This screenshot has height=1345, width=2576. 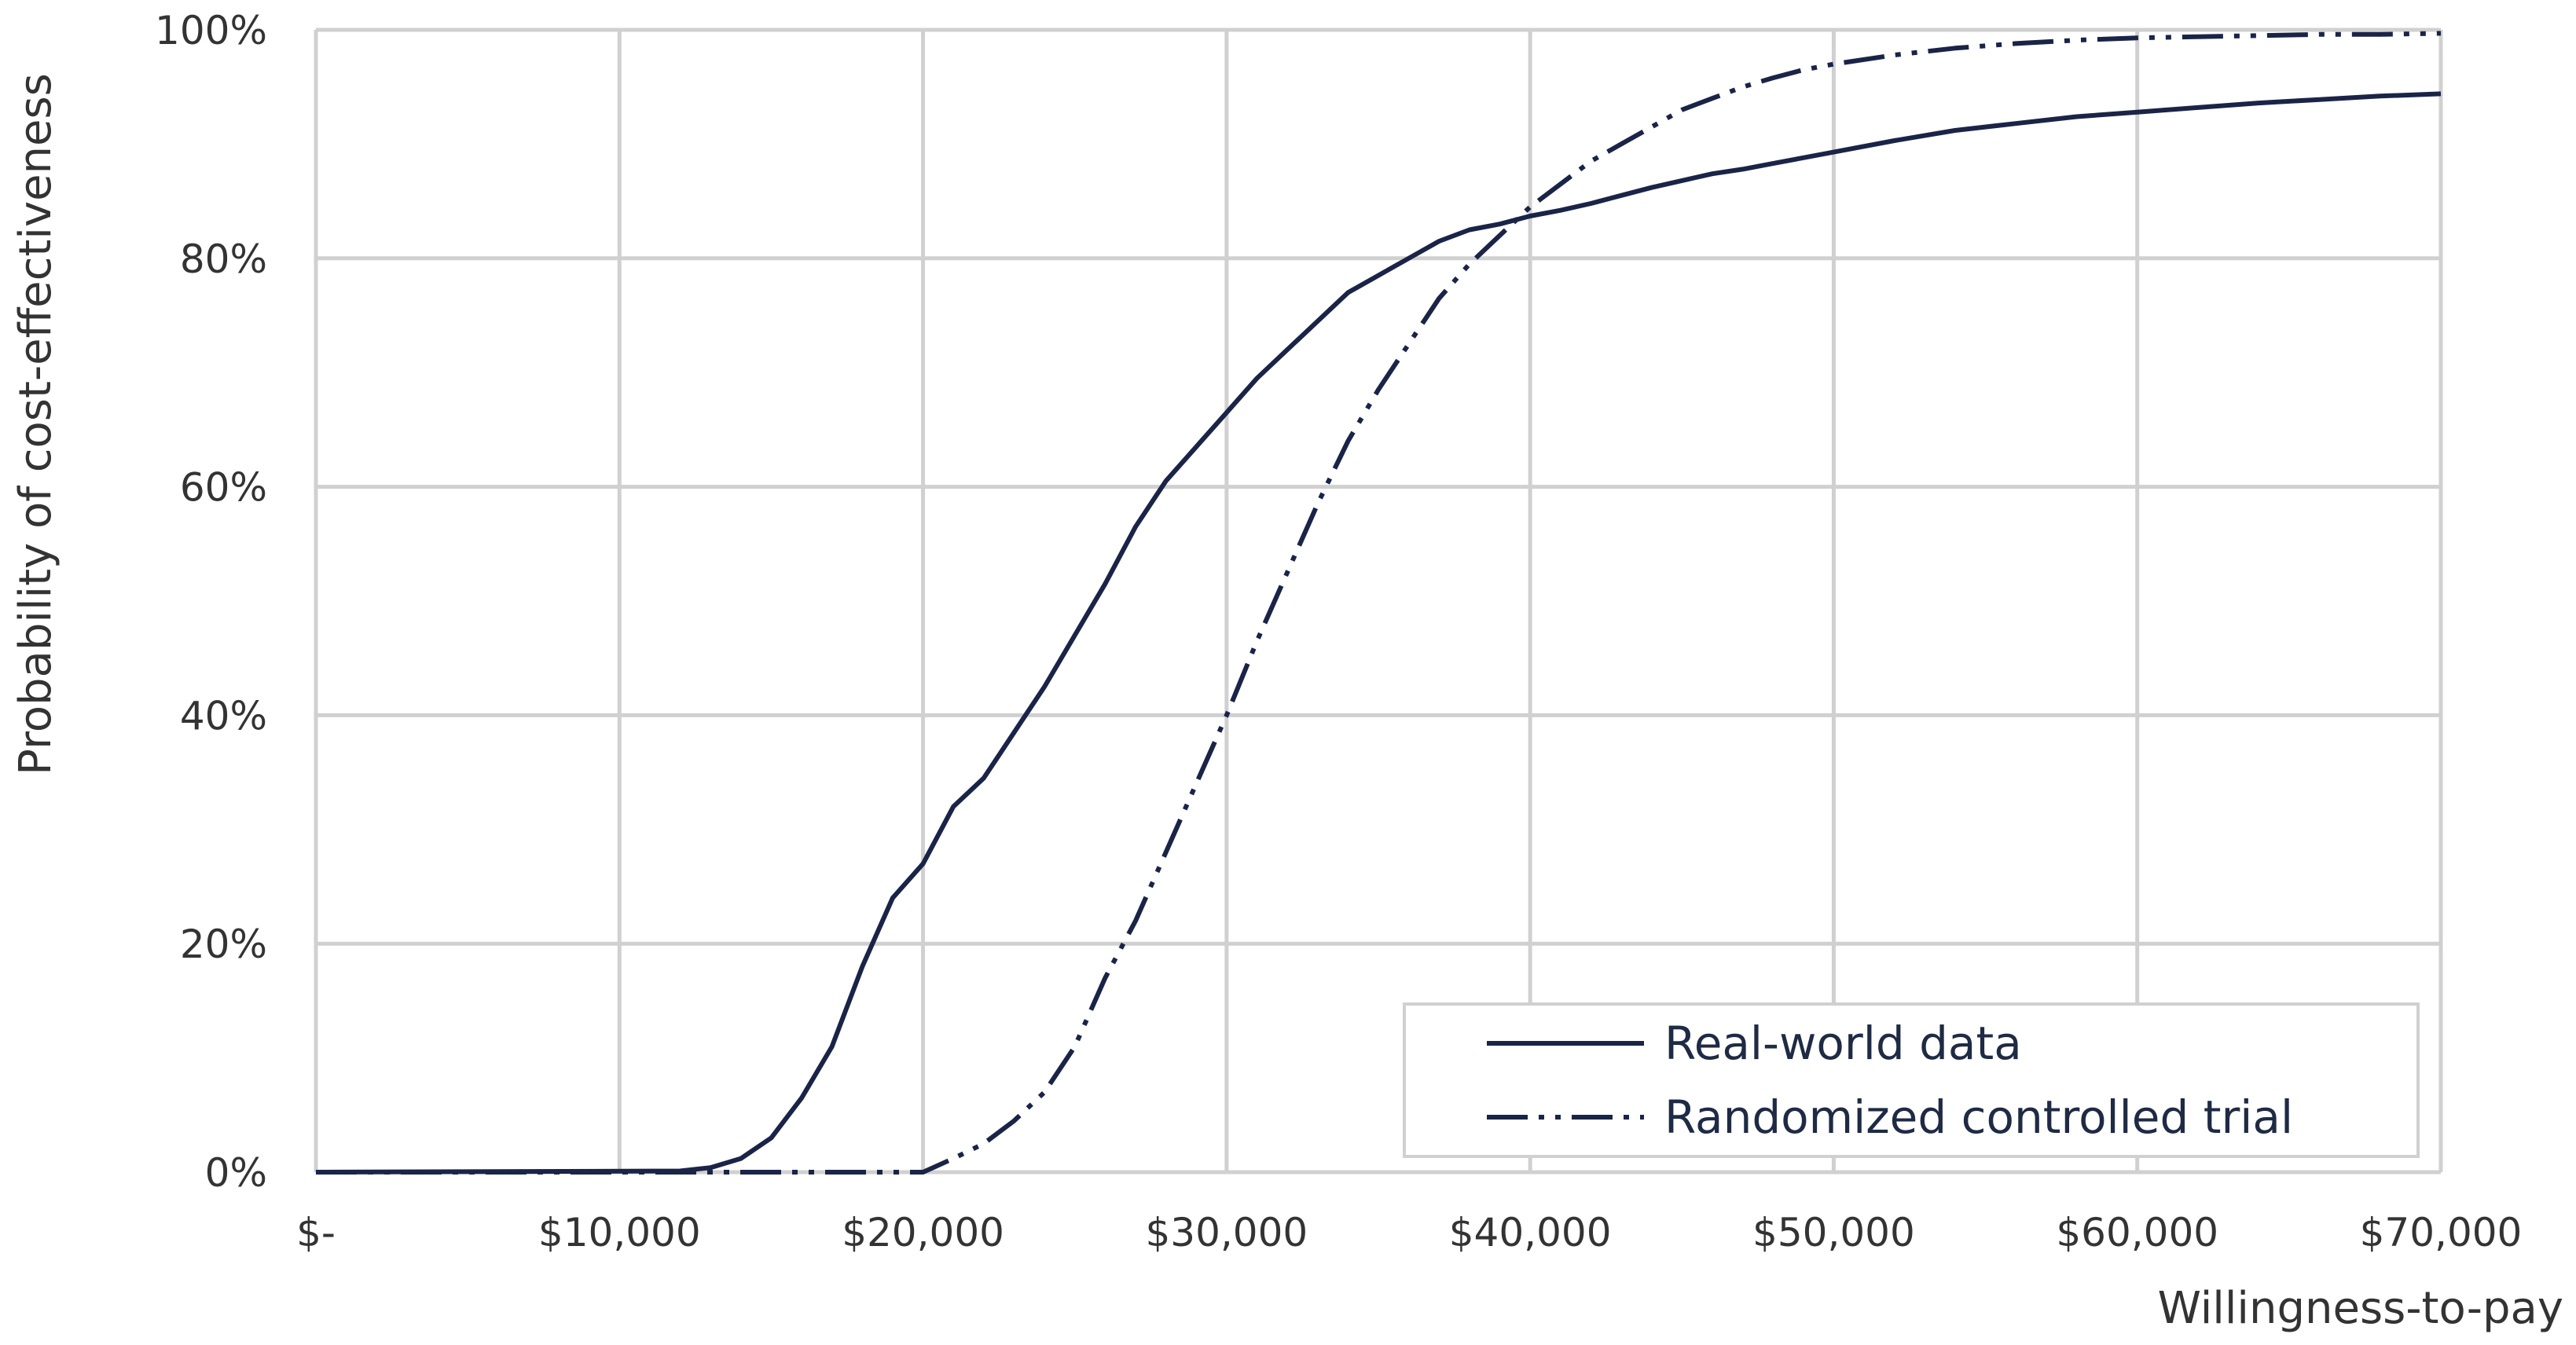 What do you see at coordinates (223, 715) in the screenshot?
I see `y-tick-label-2: 40%` at bounding box center [223, 715].